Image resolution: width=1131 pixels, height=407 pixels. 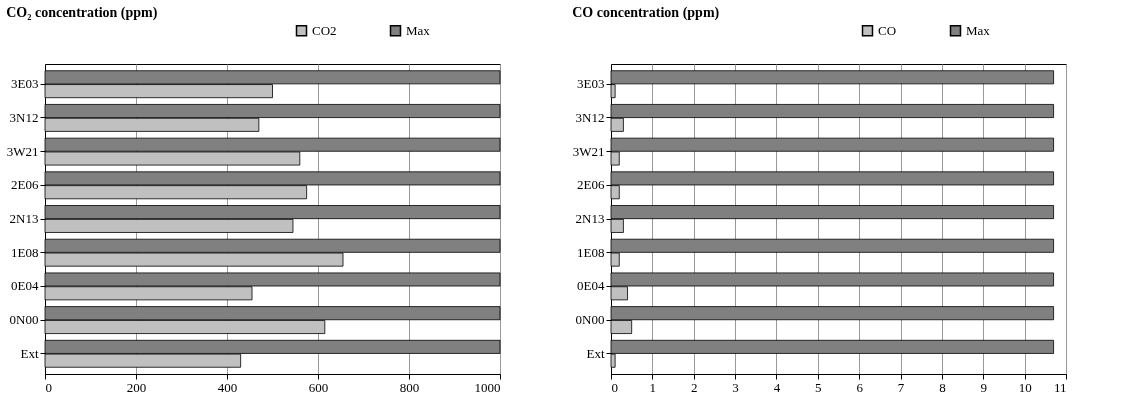 What do you see at coordinates (818, 387) in the screenshot?
I see `x-tick-label: 5` at bounding box center [818, 387].